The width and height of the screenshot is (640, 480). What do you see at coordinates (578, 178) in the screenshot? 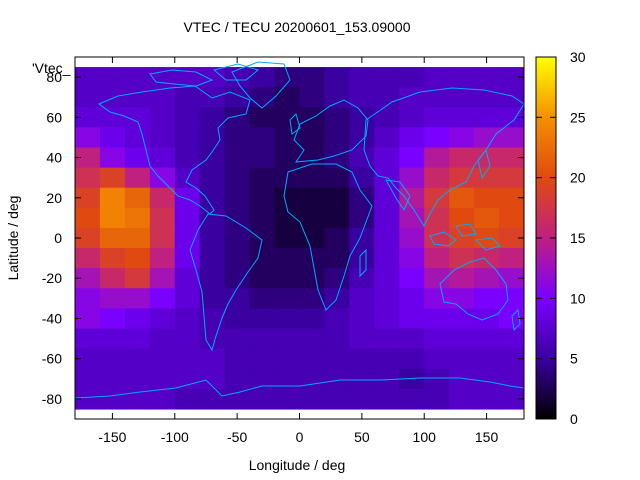
I see `colorbar-tick-label: 20` at bounding box center [578, 178].